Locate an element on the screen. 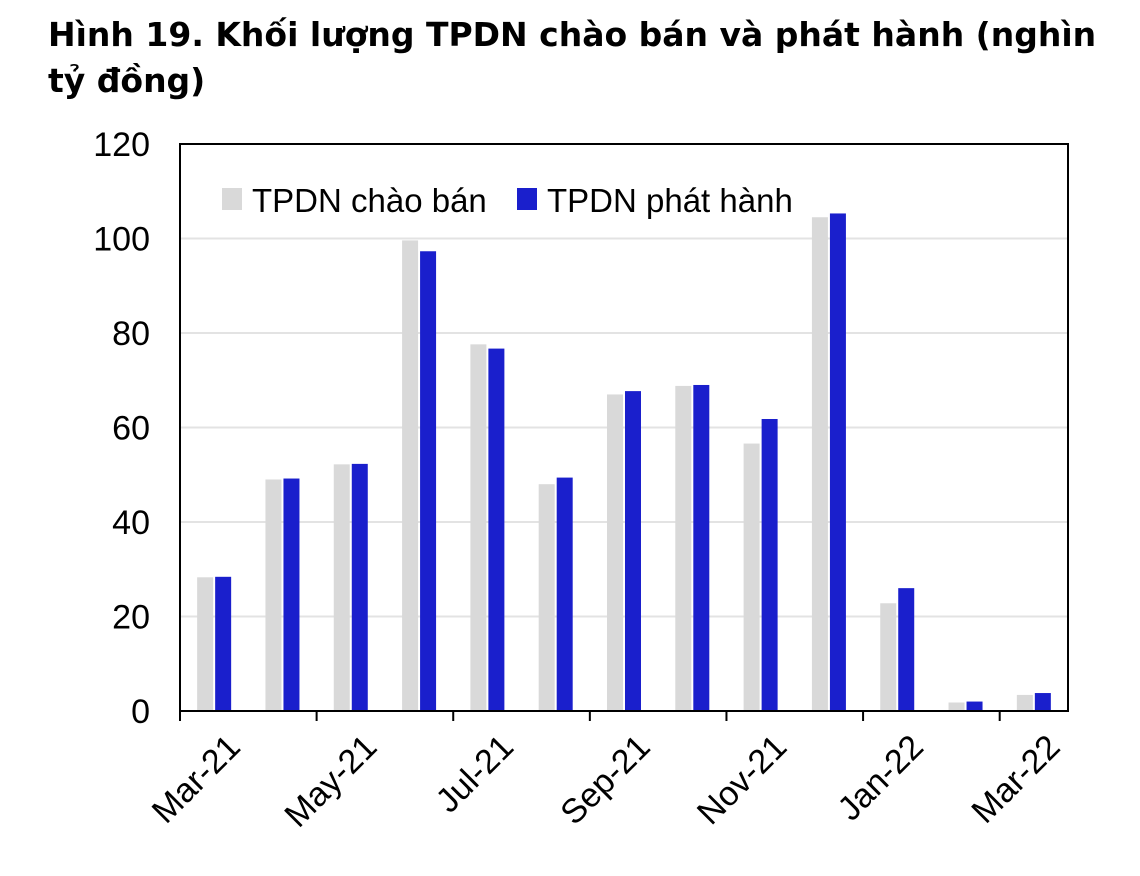 This screenshot has width=1140, height=876. y-axis: 0 20 40 60 80 100 120 is located at coordinates (121, 428).